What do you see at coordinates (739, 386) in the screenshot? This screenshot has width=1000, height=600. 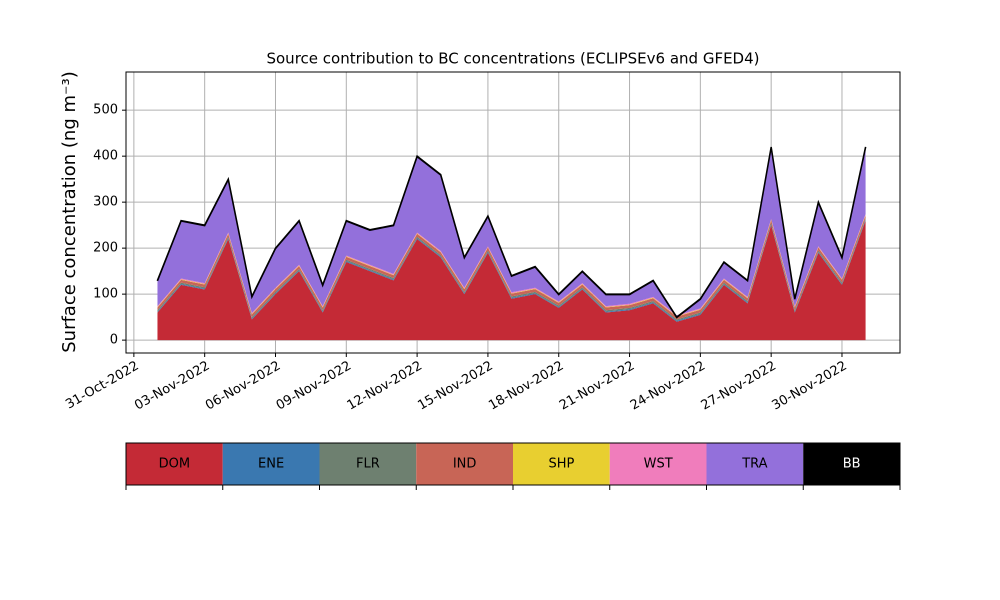 I see `x-tick-label: 27-Nov-2022` at bounding box center [739, 386].